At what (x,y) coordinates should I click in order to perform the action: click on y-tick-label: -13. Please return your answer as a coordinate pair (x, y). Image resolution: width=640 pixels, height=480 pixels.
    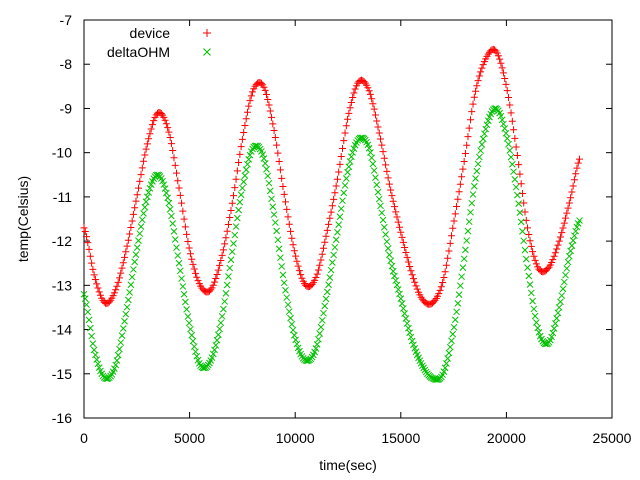
    Looking at the image, I should click on (62, 285).